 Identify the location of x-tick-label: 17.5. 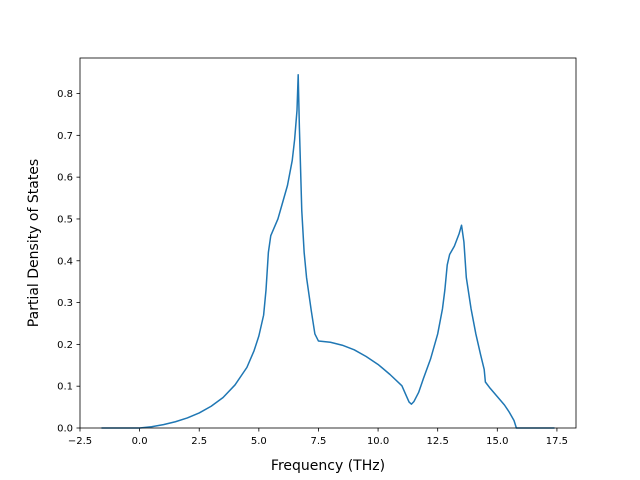
(557, 441).